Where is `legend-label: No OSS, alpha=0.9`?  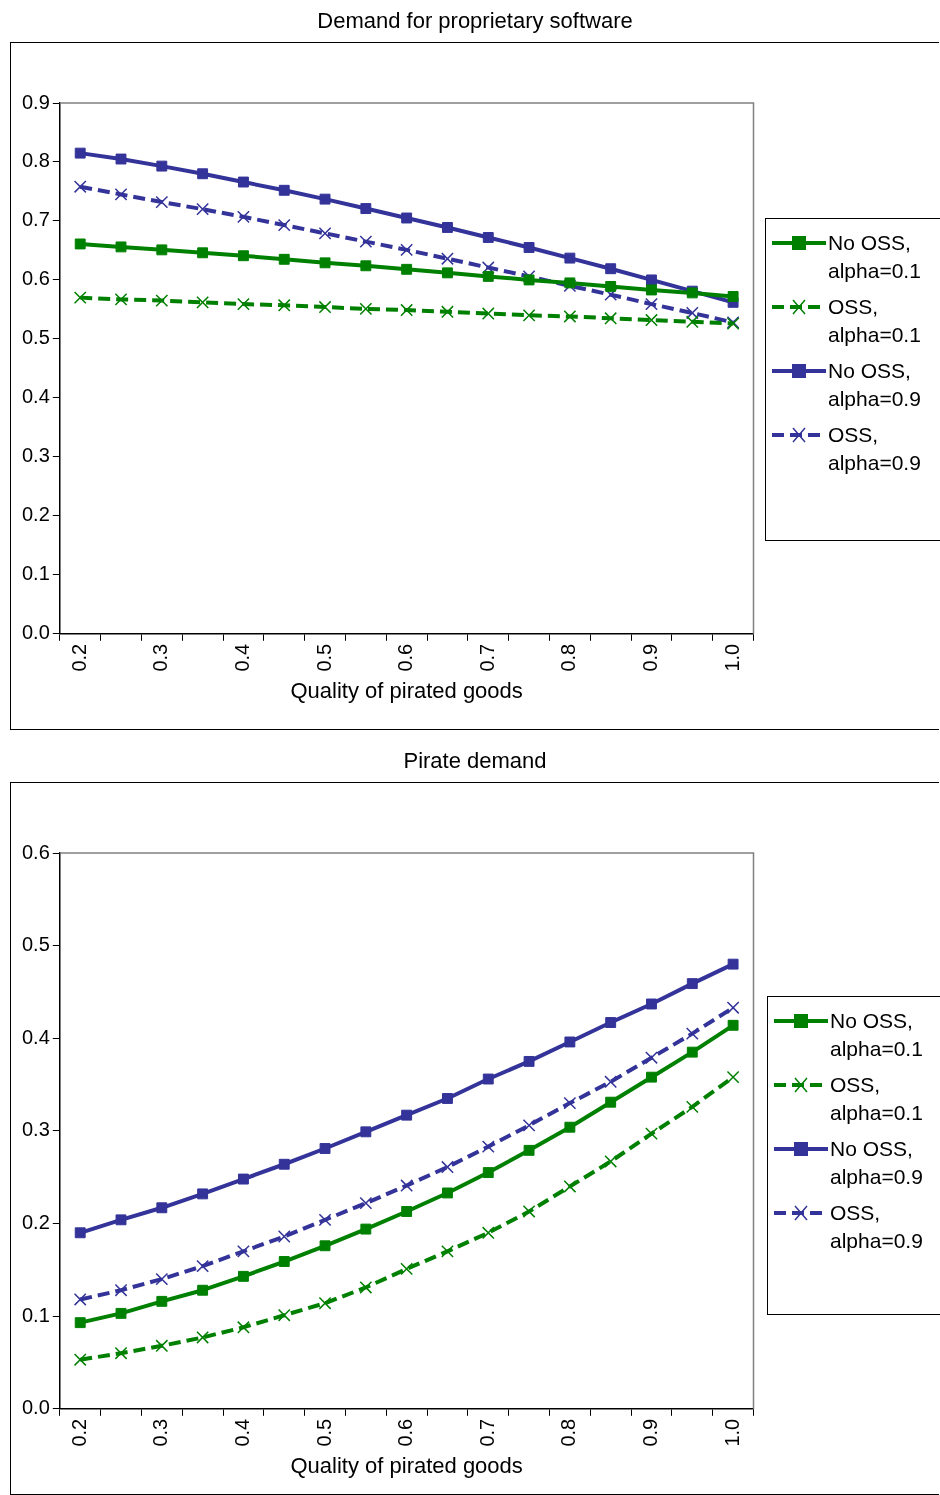 legend-label: No OSS, alpha=0.9 is located at coordinates (875, 385).